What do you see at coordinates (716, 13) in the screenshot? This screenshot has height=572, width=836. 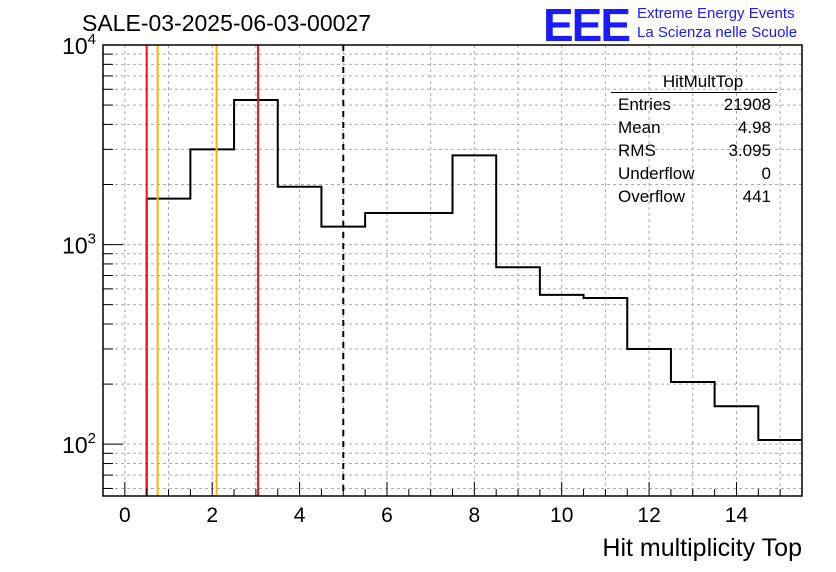 I see `logo-caption-line1: Extreme Energy Events` at bounding box center [716, 13].